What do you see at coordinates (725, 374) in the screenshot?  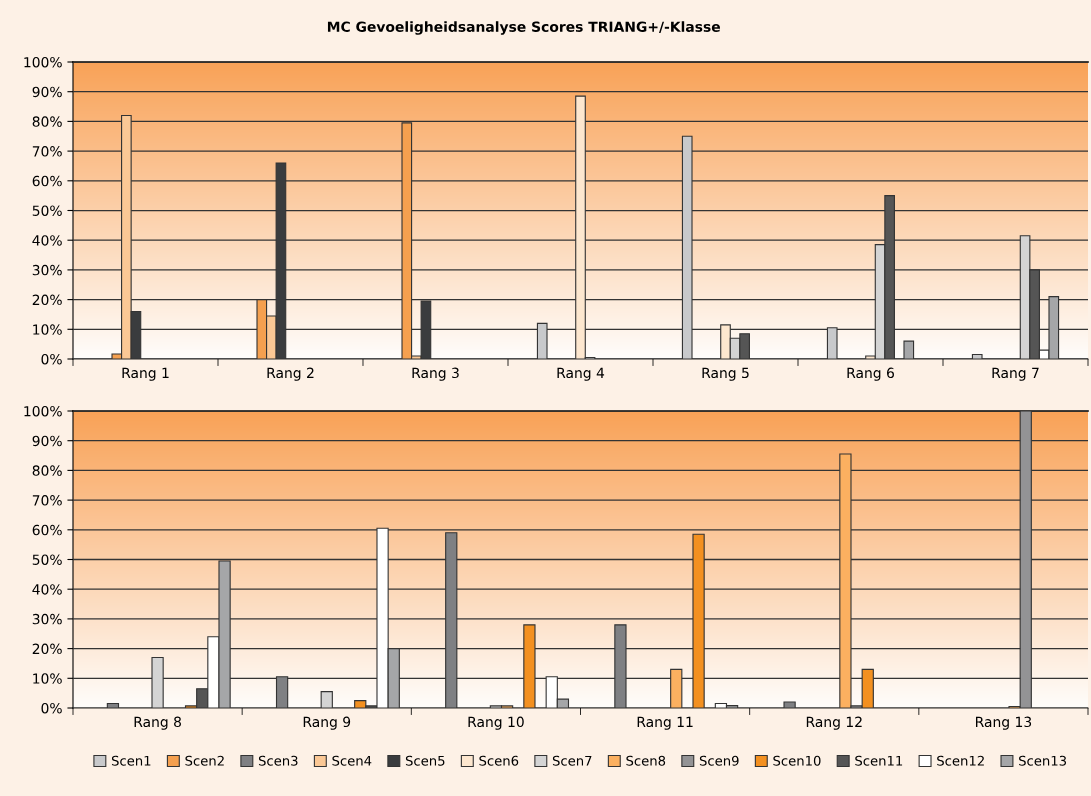 I see `x-tick-label: Rang 5` at bounding box center [725, 374].